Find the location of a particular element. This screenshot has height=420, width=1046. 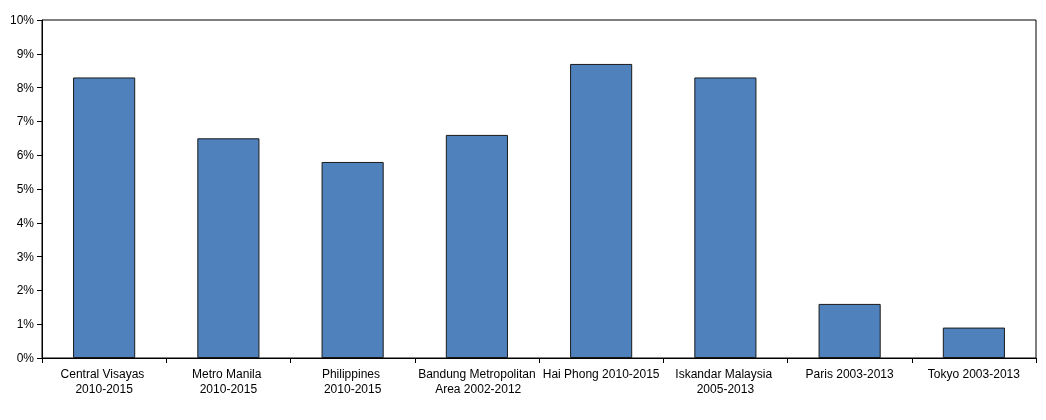

y-tick-label: 10% is located at coordinates (22, 20).